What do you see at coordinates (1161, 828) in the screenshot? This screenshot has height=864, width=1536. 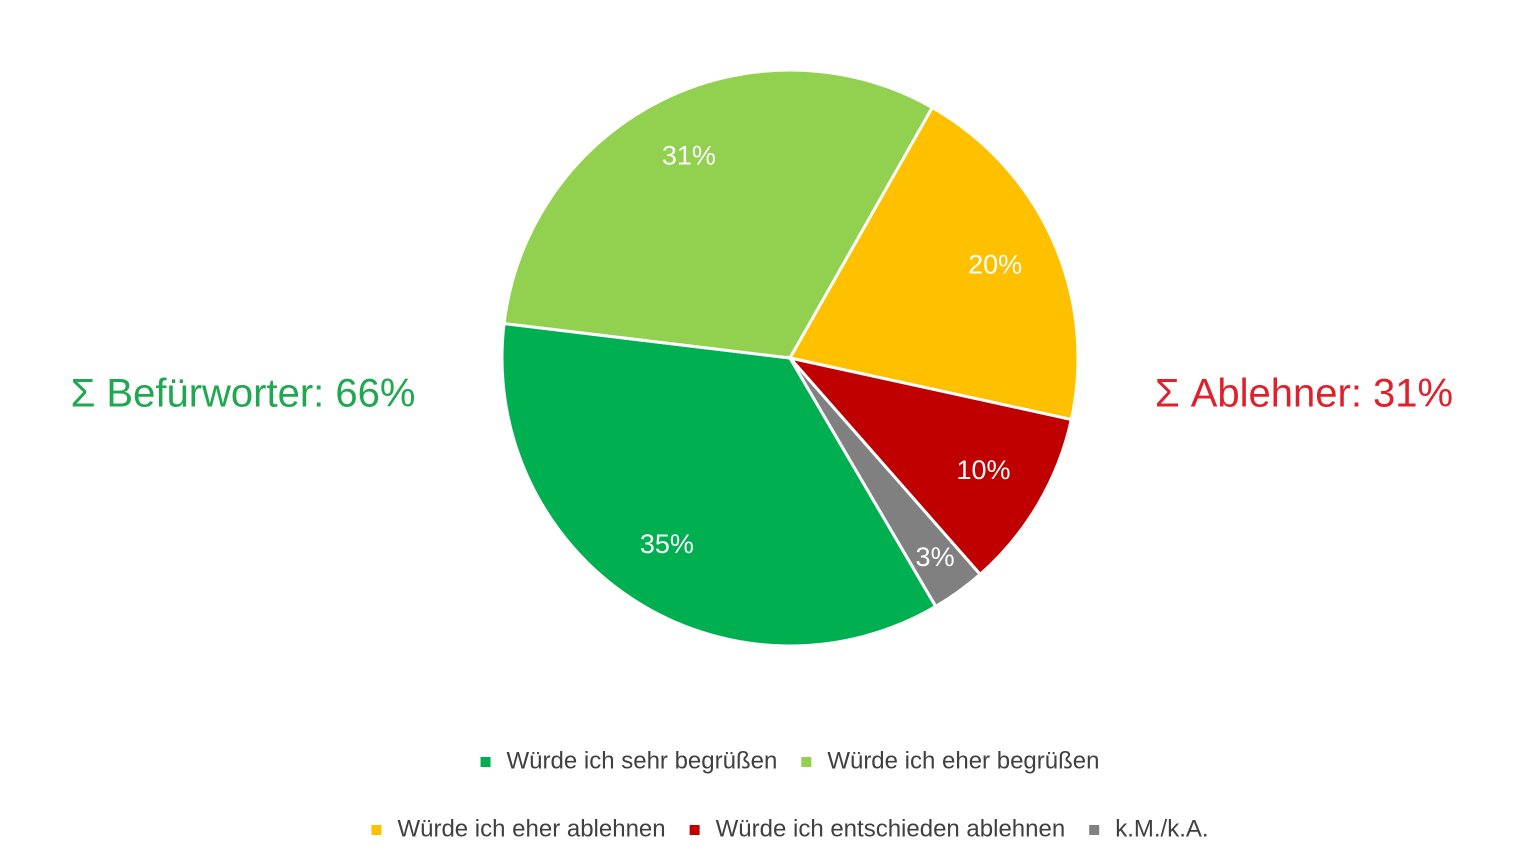 I see `legend-label: k.M./k.A.` at bounding box center [1161, 828].